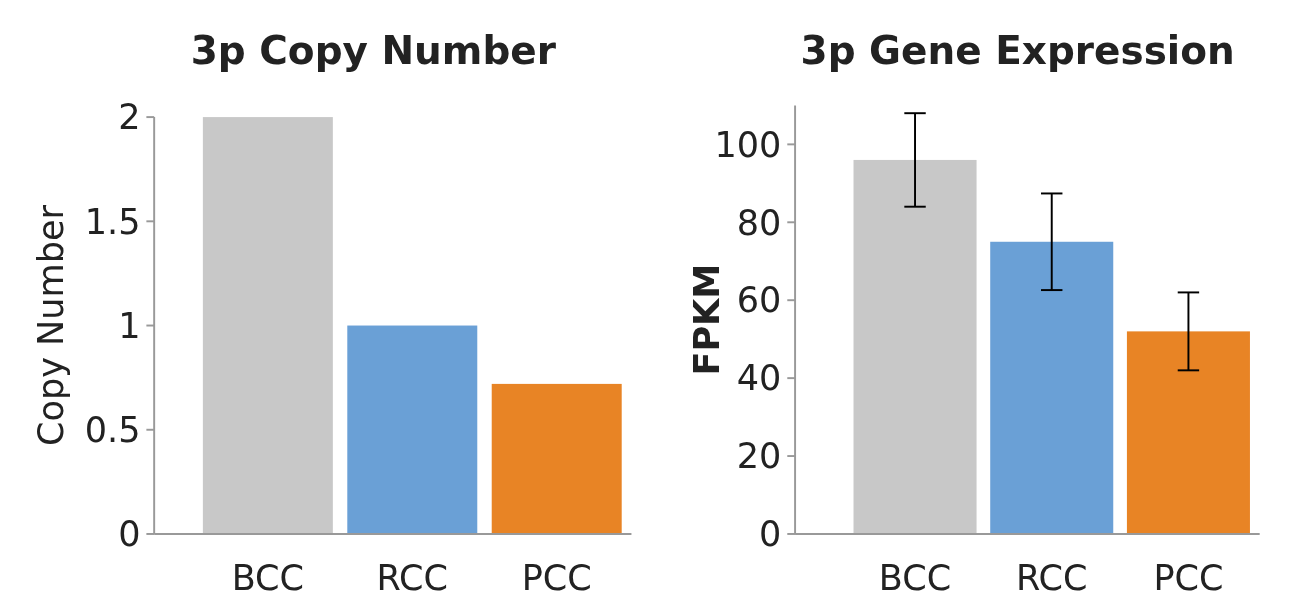 The image size is (1298, 616). Describe the element at coordinates (707, 319) in the screenshot. I see `y-axis-title: FPKM` at that location.